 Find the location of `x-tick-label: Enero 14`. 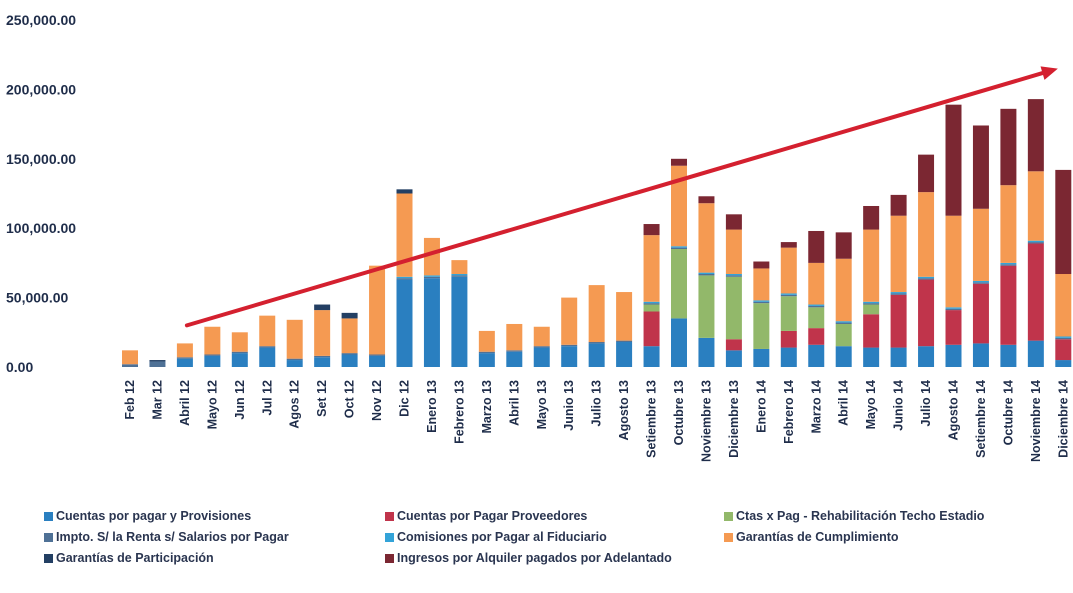

x-tick-label: Enero 14 is located at coordinates (761, 406).